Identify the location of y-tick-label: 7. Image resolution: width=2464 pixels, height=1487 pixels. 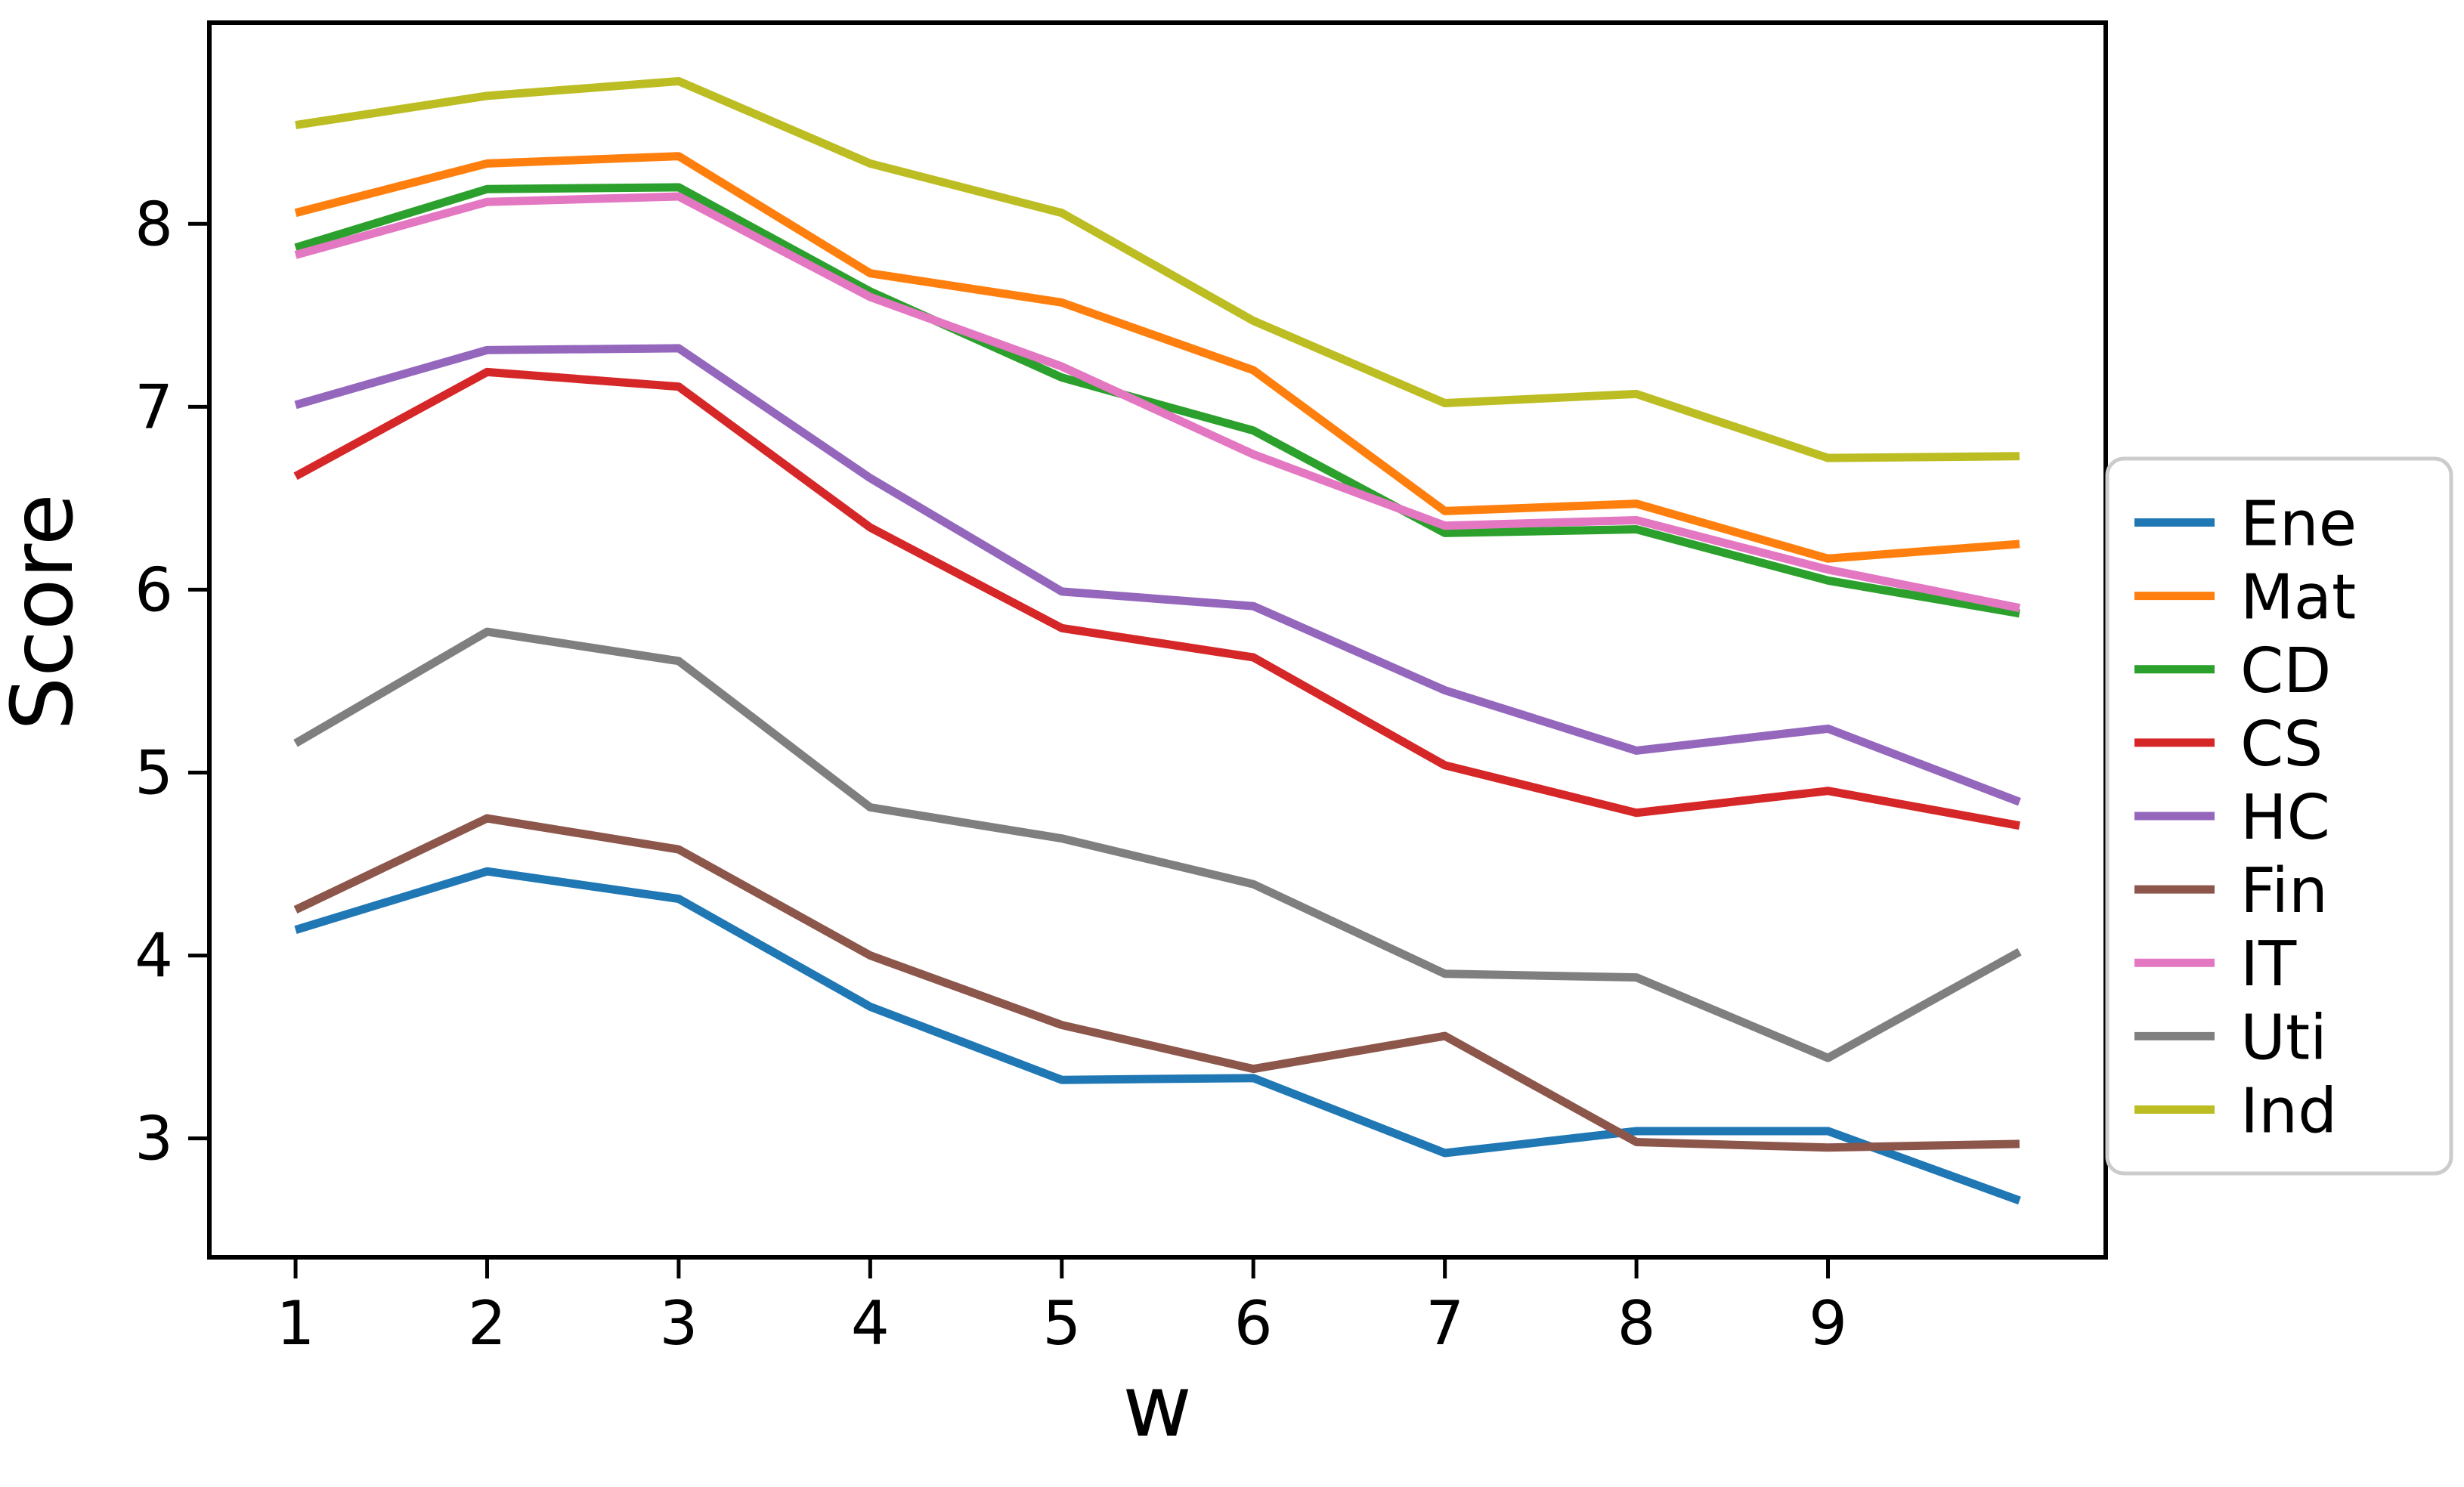
(154, 407).